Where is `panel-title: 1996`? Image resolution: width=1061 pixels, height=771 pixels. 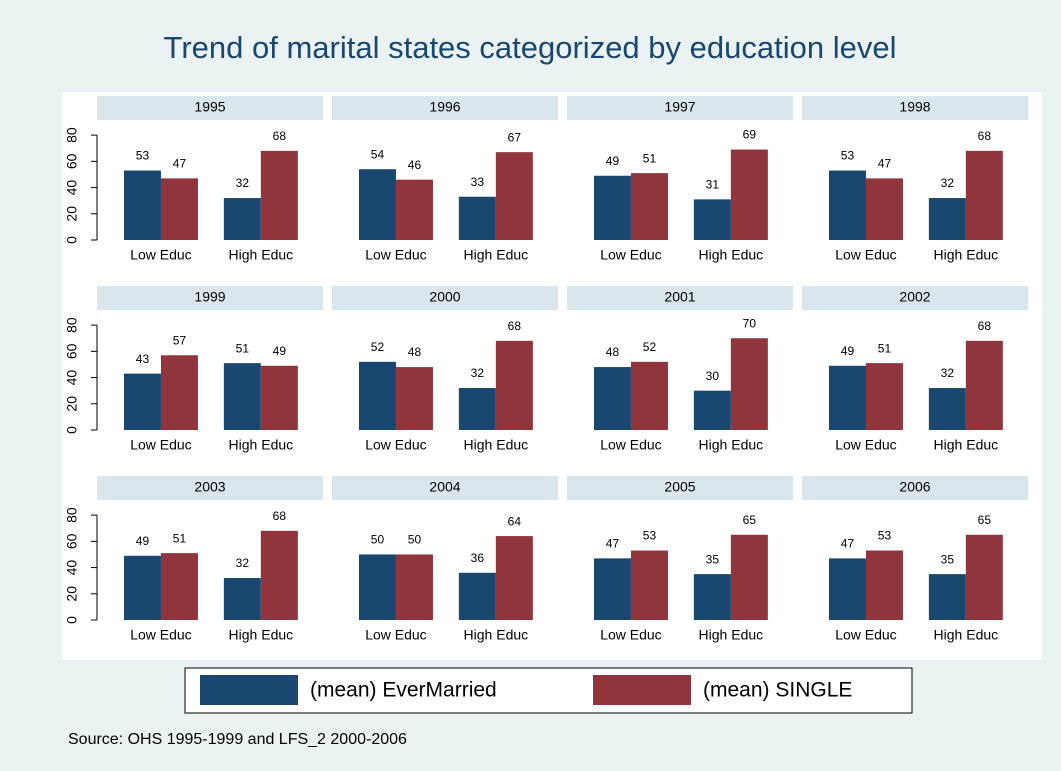 panel-title: 1996 is located at coordinates (444, 107).